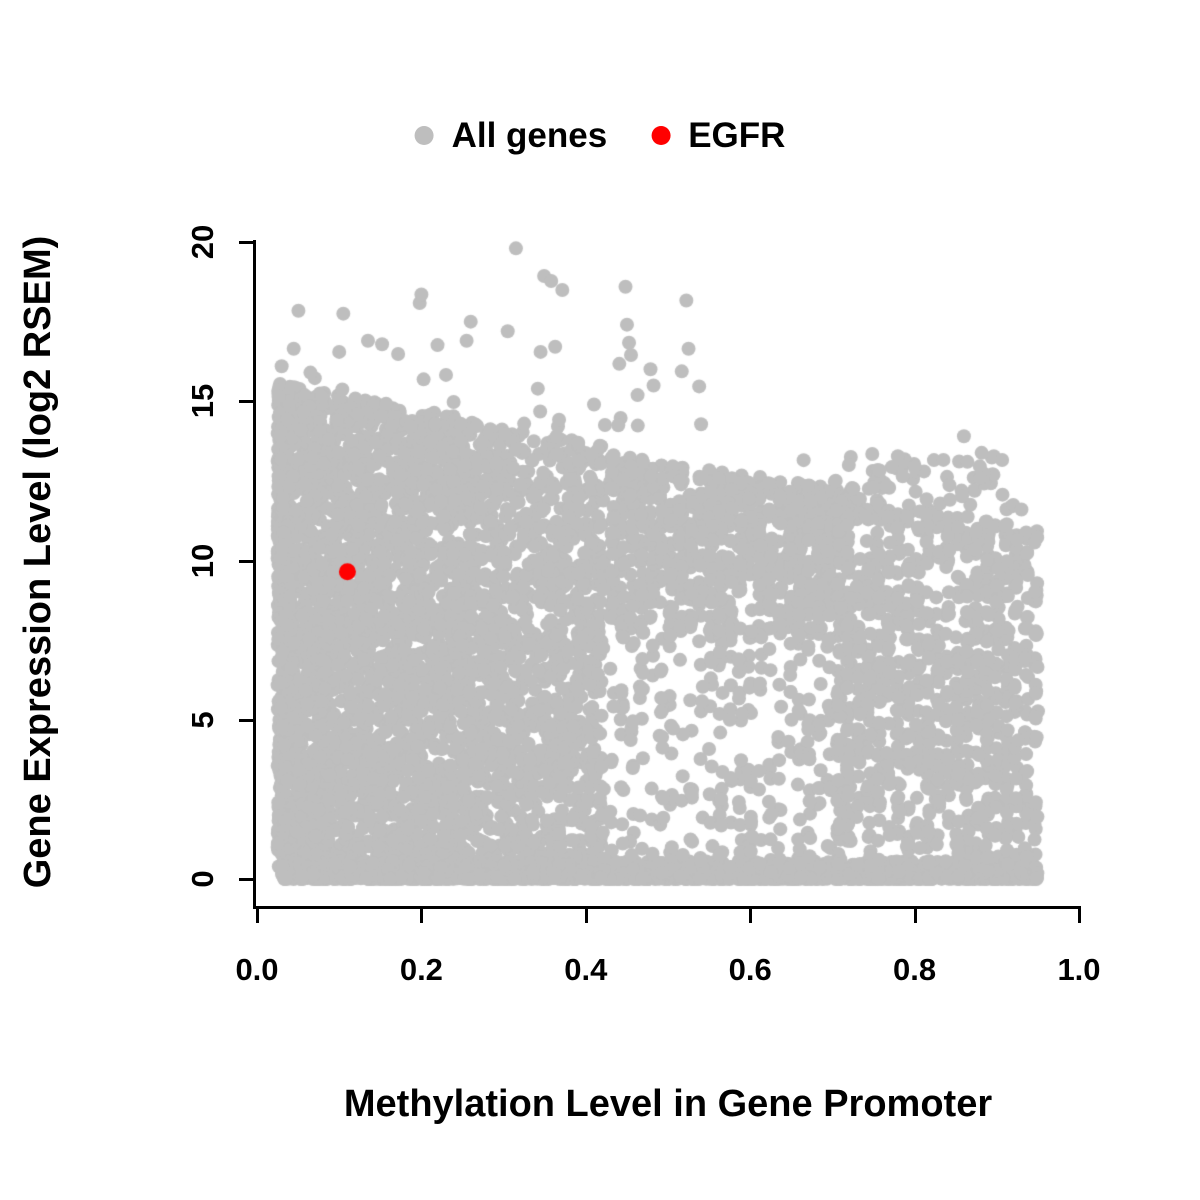  What do you see at coordinates (668, 907) in the screenshot?
I see `x-axis-line` at bounding box center [668, 907].